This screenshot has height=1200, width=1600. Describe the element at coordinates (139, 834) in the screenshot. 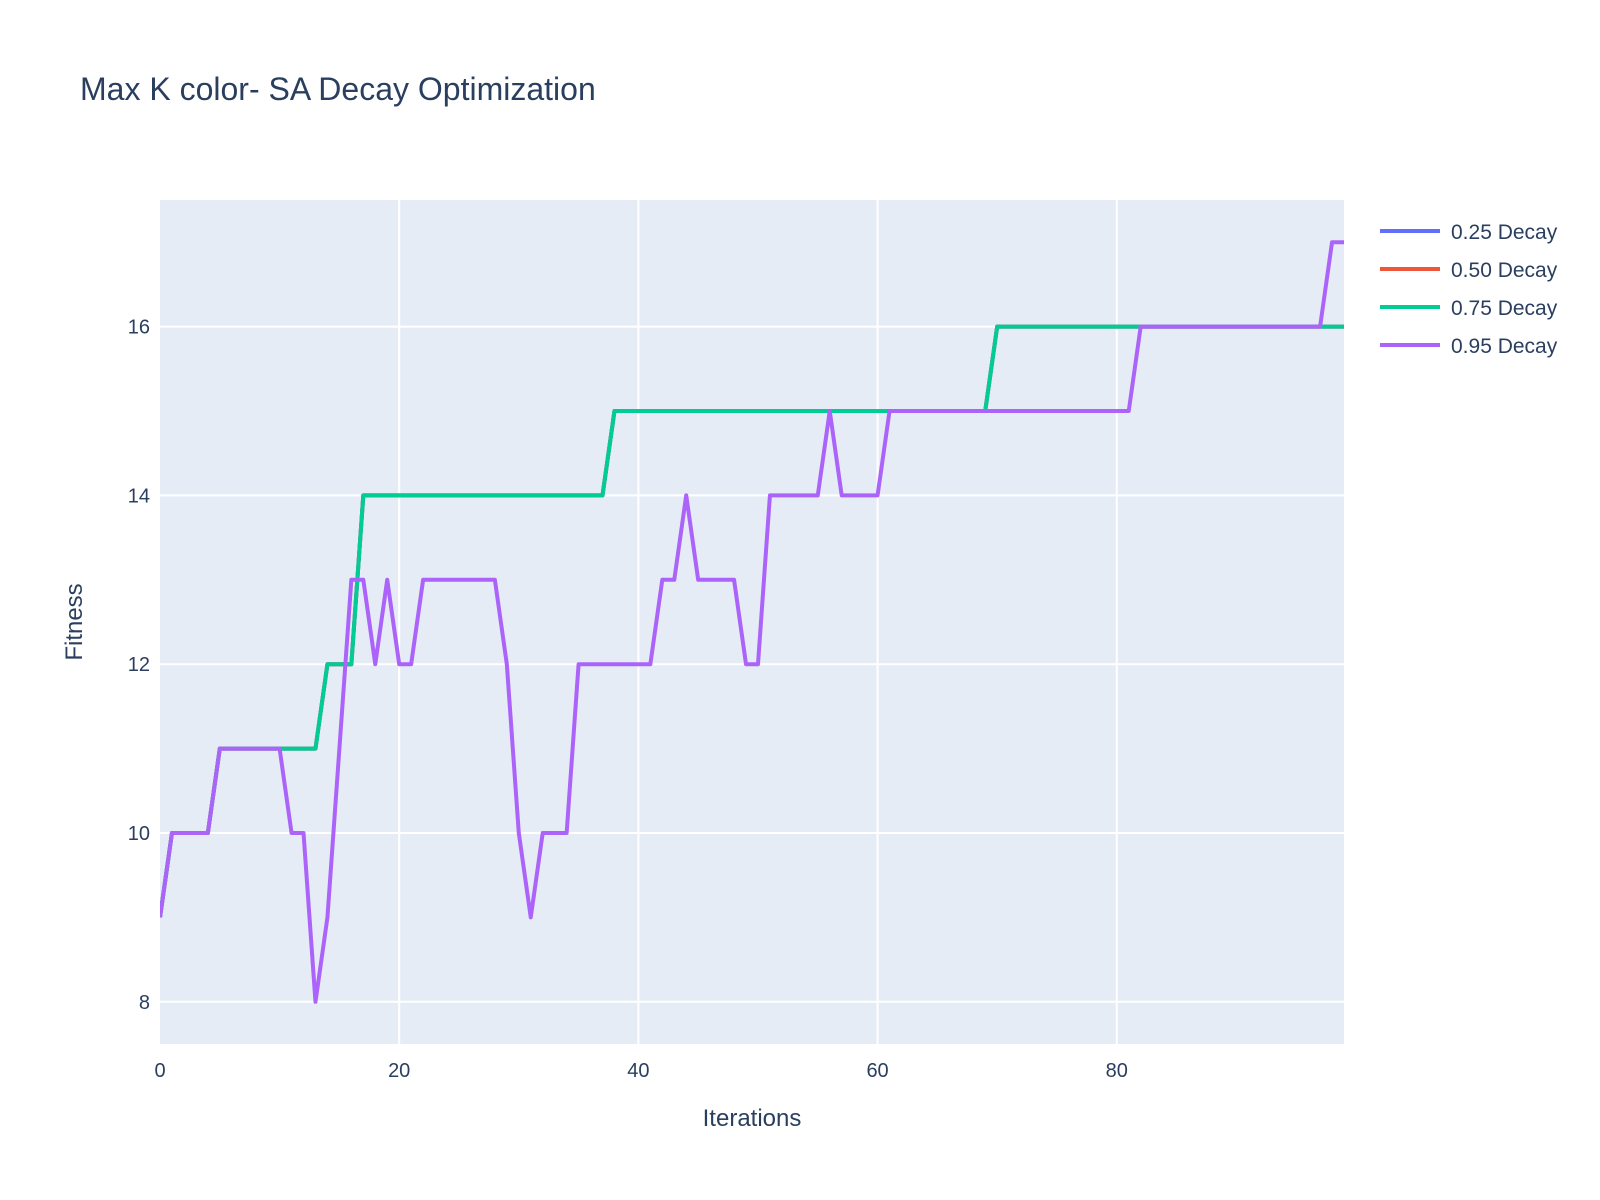

I see `y-tick-label: 10` at that location.